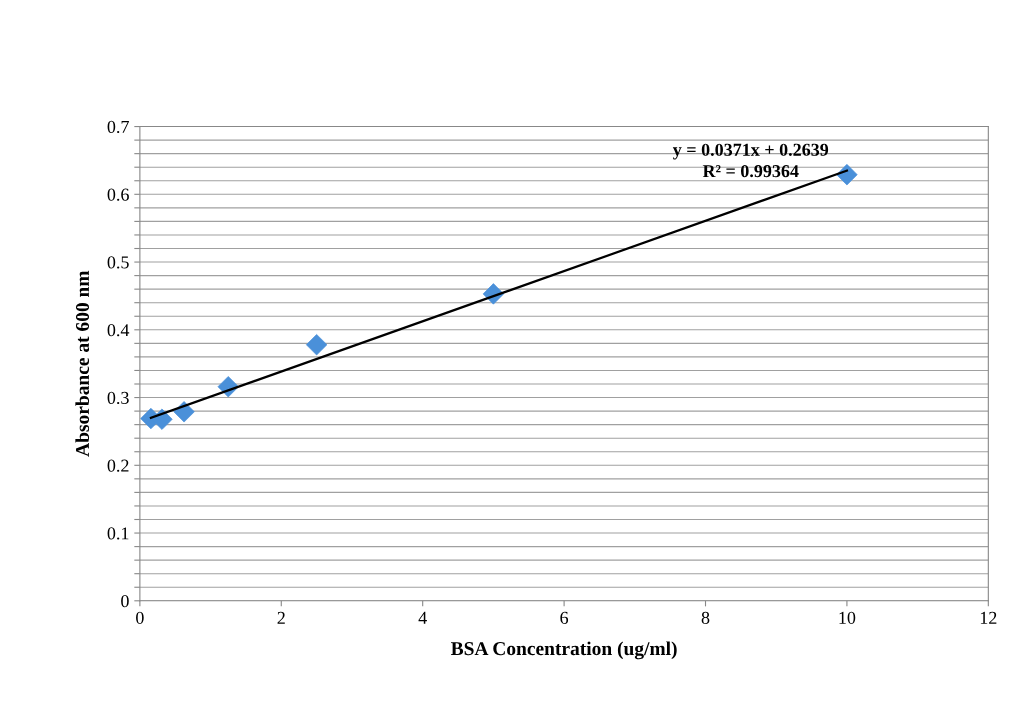 The width and height of the screenshot is (1021, 711). Describe the element at coordinates (82, 363) in the screenshot. I see `y-axis-title: Absorbance at 600 nm` at that location.